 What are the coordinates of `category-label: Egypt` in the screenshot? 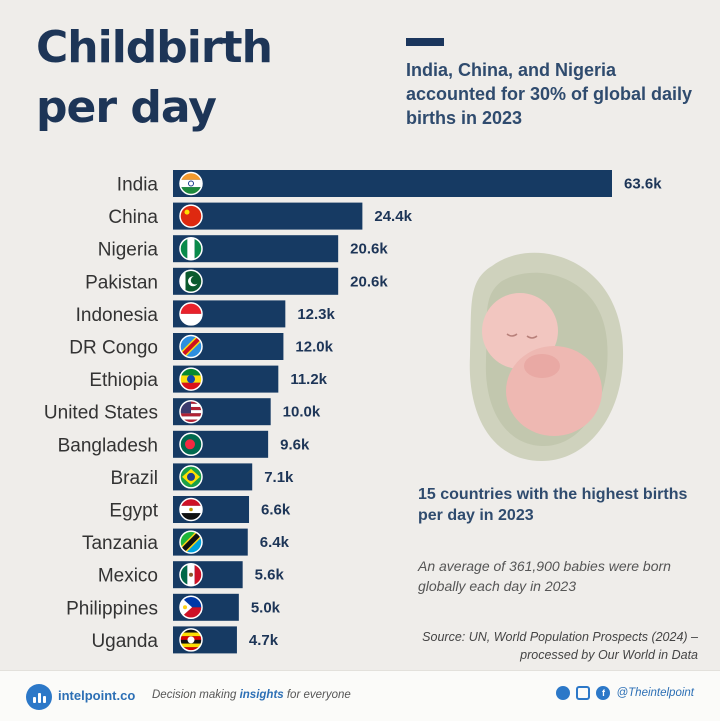 It's located at (133, 511).